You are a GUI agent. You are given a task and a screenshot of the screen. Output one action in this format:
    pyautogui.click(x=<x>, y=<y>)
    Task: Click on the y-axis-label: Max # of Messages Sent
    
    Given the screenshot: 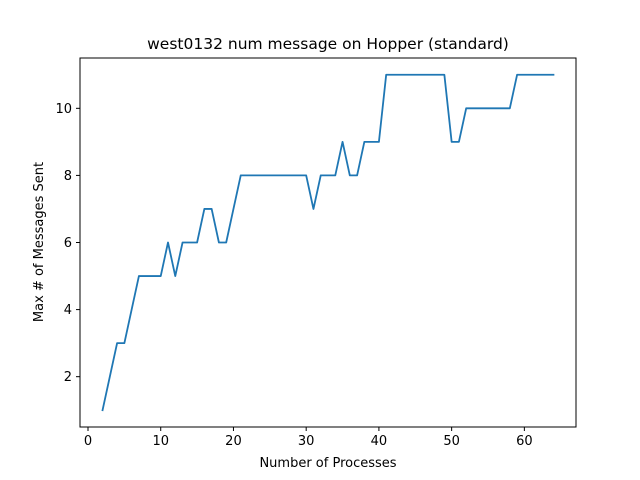 What is the action you would take?
    pyautogui.click(x=39, y=242)
    